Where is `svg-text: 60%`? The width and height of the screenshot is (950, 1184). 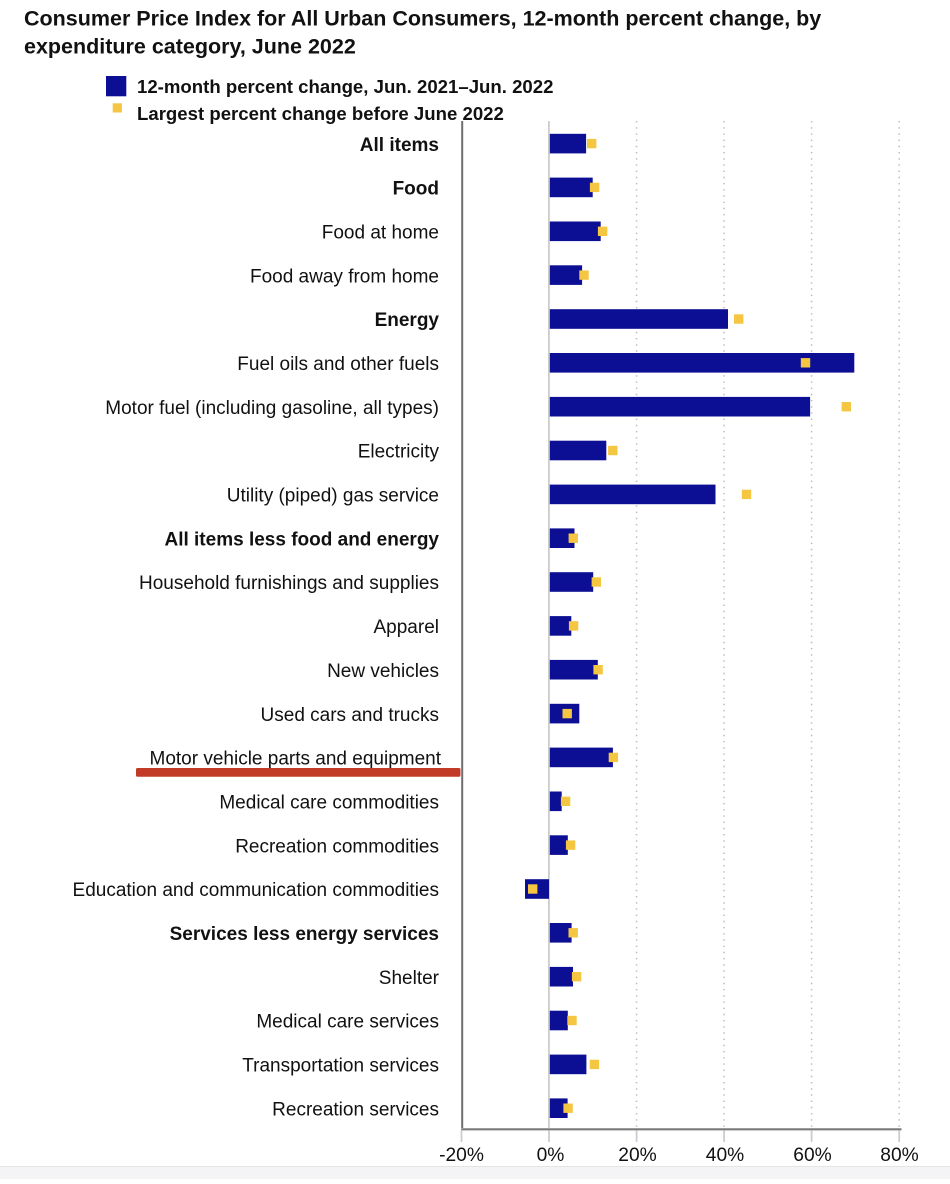 svg-text: 60% is located at coordinates (812, 1155).